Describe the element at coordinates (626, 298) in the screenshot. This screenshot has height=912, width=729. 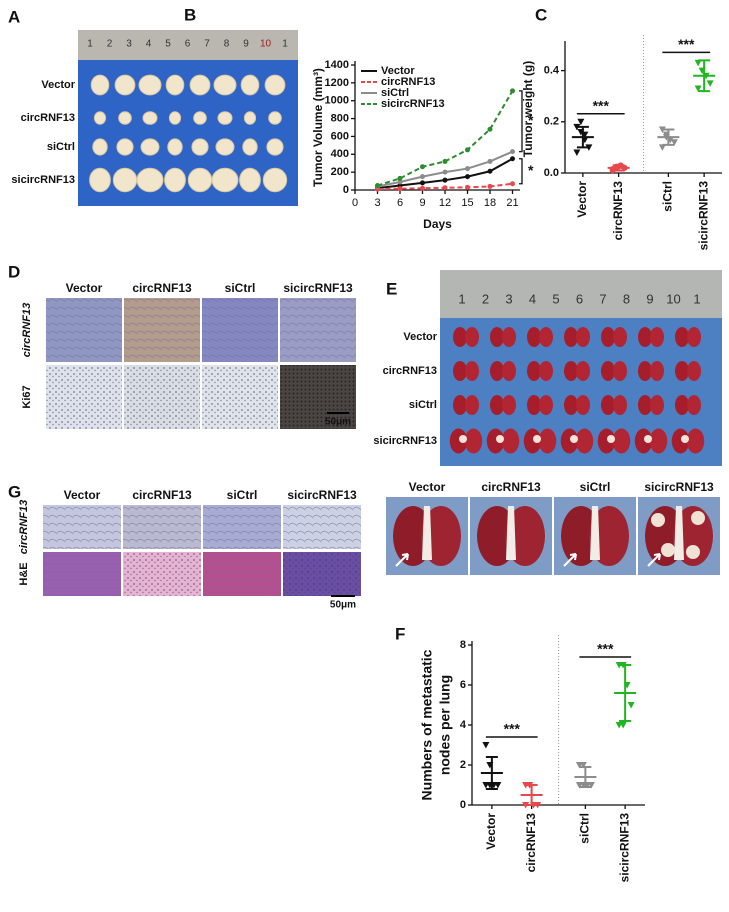
I see `ruler-number: 8` at that location.